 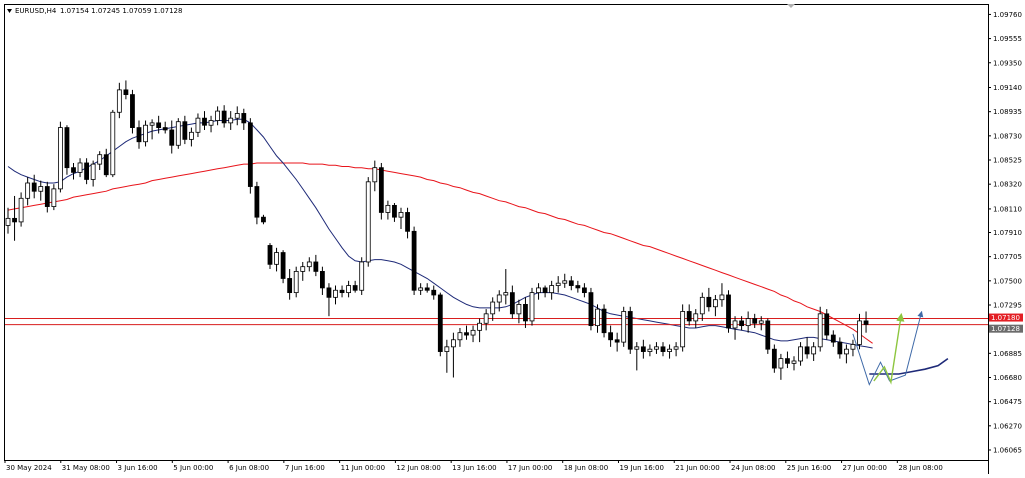 I want to click on scroll-marker-icon, so click(x=791, y=6).